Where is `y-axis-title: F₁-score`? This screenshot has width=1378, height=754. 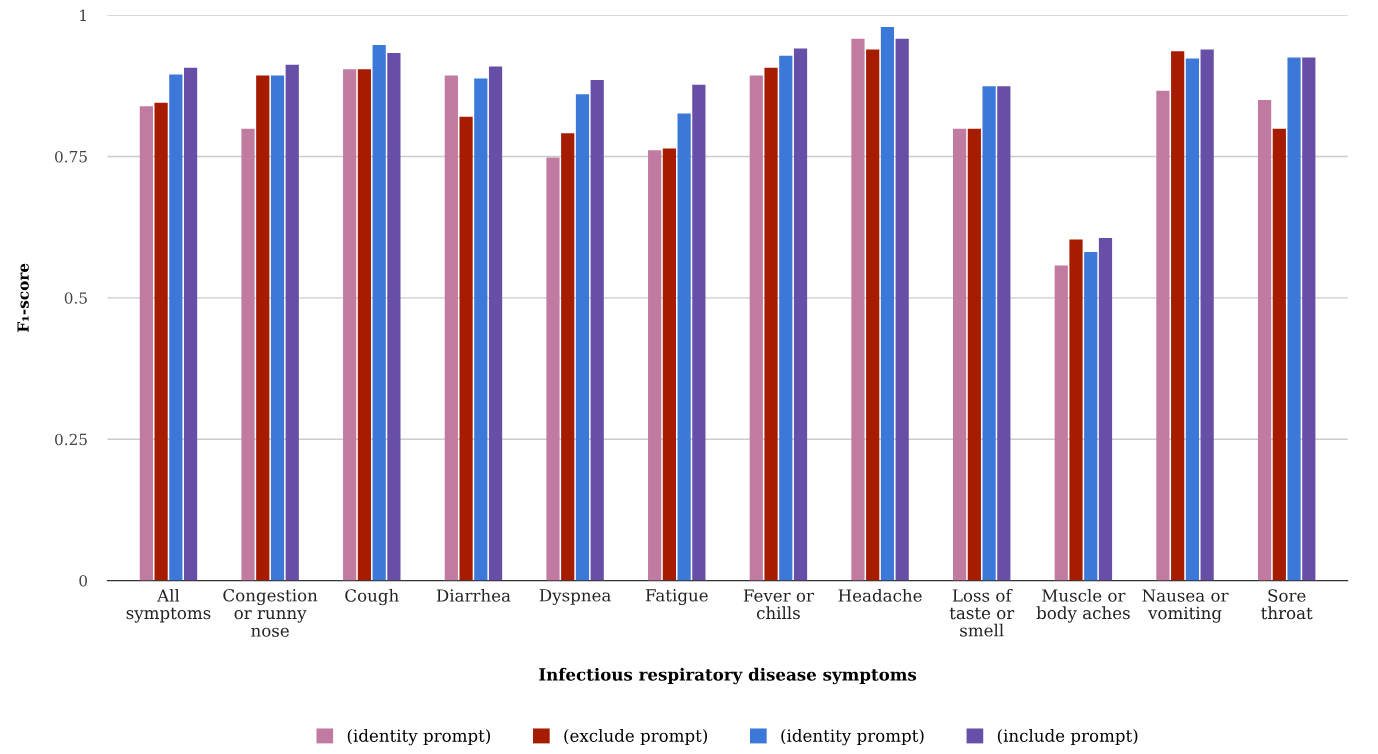 y-axis-title: F₁-score is located at coordinates (23, 297).